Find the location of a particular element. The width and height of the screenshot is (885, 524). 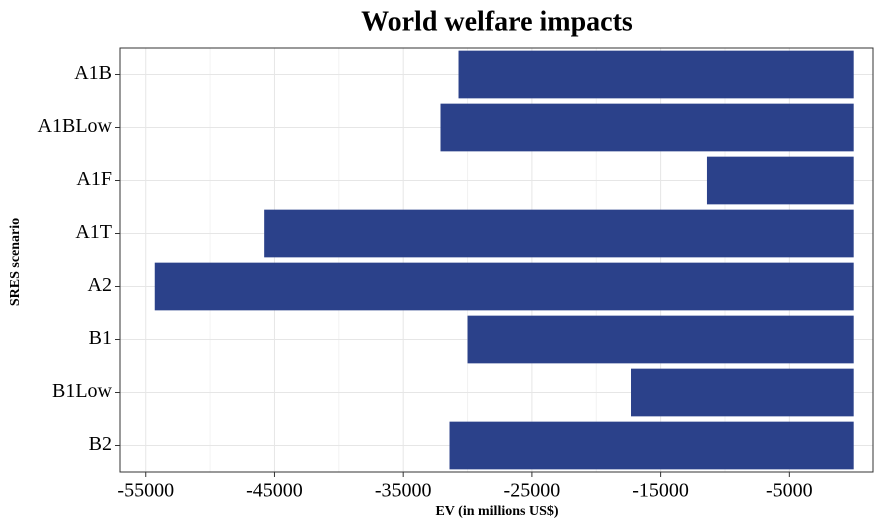

y-tick-label: A1B is located at coordinates (93, 73).